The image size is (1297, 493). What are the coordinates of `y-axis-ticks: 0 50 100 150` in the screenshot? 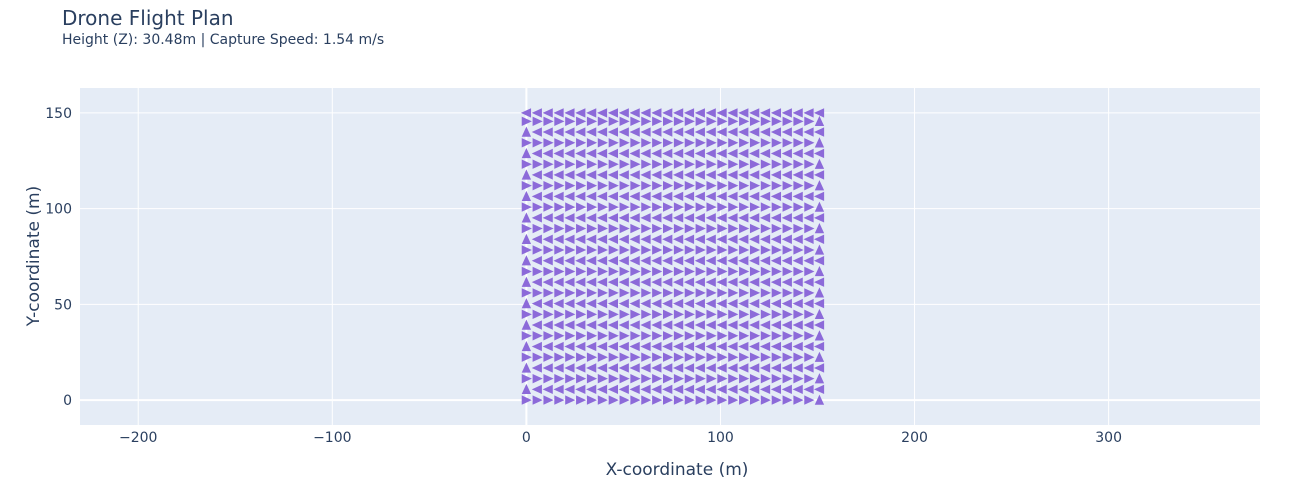 It's located at (58, 257).